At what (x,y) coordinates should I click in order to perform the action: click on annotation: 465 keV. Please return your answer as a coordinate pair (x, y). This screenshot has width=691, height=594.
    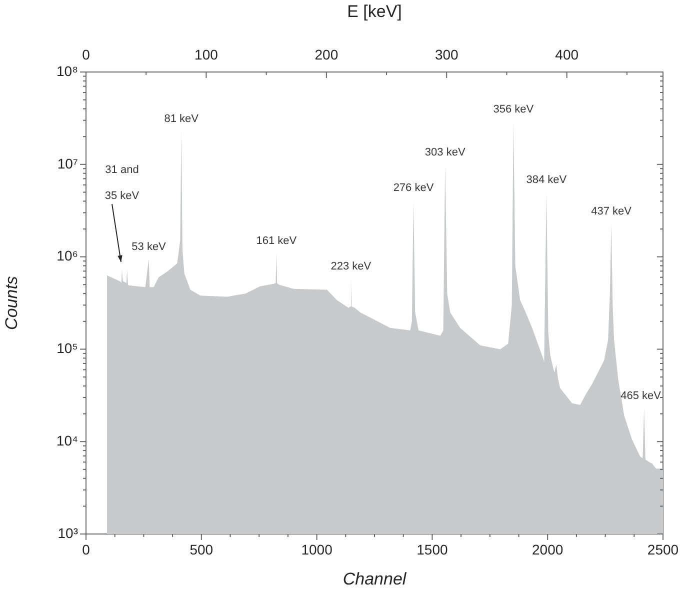
    Looking at the image, I should click on (641, 396).